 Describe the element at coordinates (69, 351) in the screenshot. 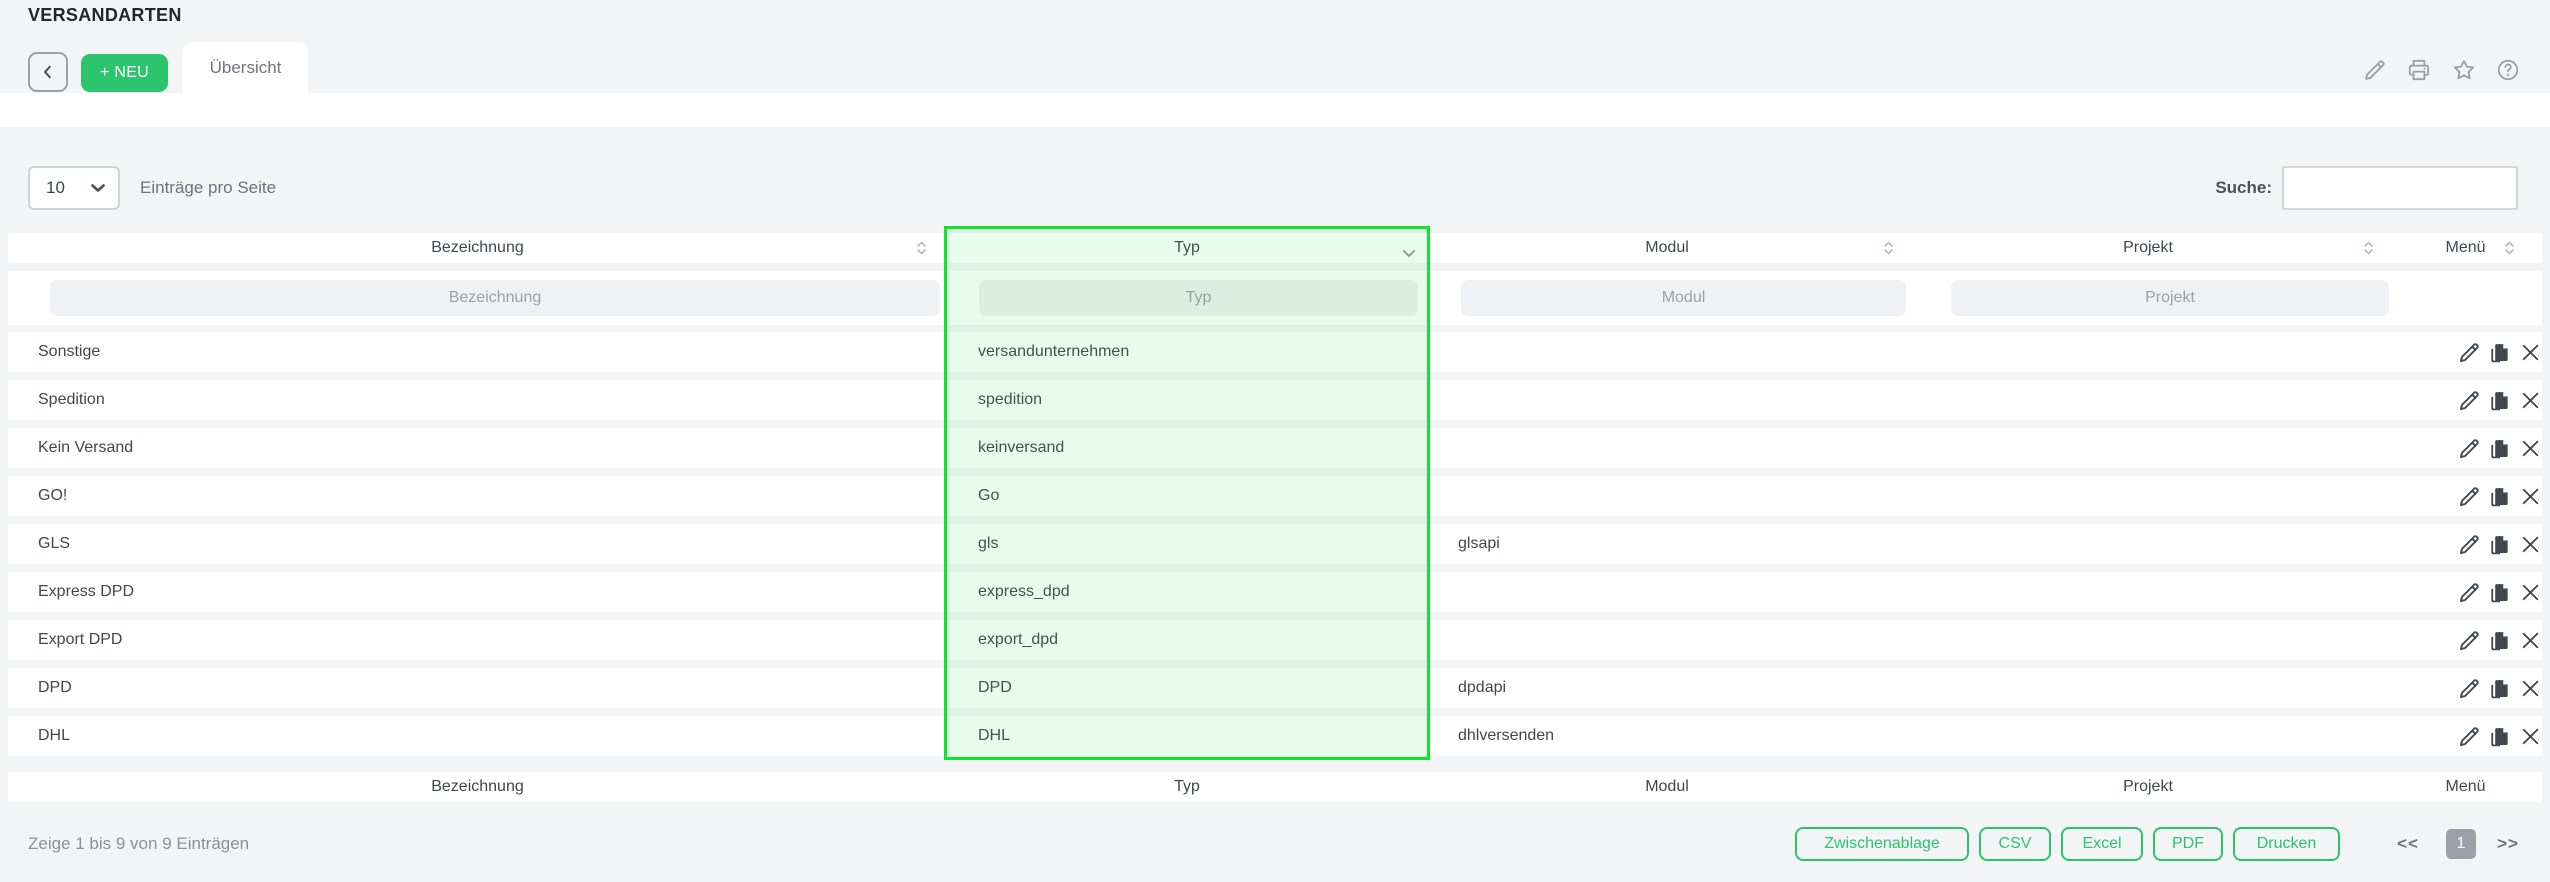

I see `cell-bezeichnung: Sonstige` at that location.